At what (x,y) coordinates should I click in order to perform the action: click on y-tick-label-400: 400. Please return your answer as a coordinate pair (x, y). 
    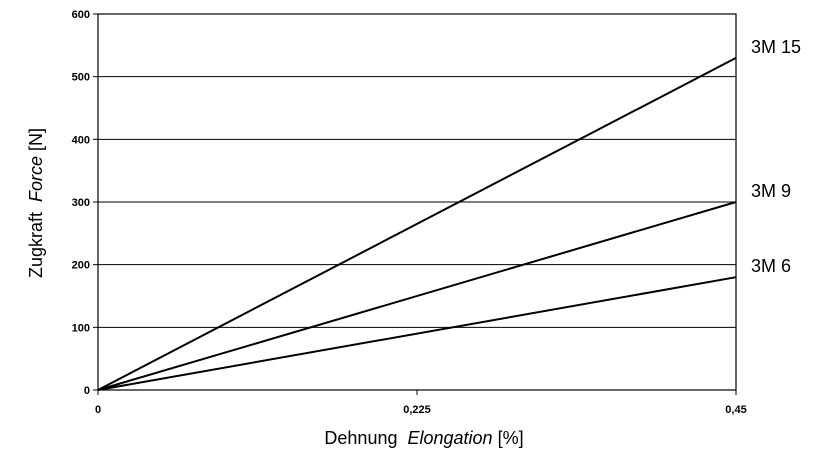
    Looking at the image, I should click on (81, 140).